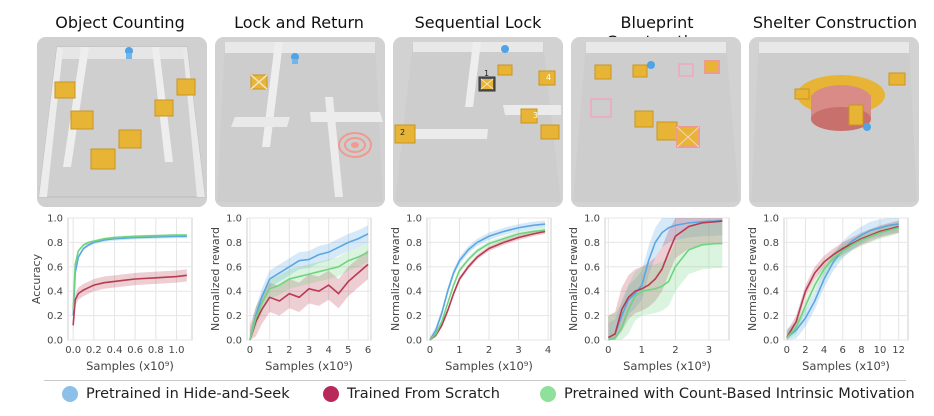 The height and width of the screenshot is (416, 934). What do you see at coordinates (36, 278) in the screenshot?
I see `y-axis-label: Accuracy` at bounding box center [36, 278].